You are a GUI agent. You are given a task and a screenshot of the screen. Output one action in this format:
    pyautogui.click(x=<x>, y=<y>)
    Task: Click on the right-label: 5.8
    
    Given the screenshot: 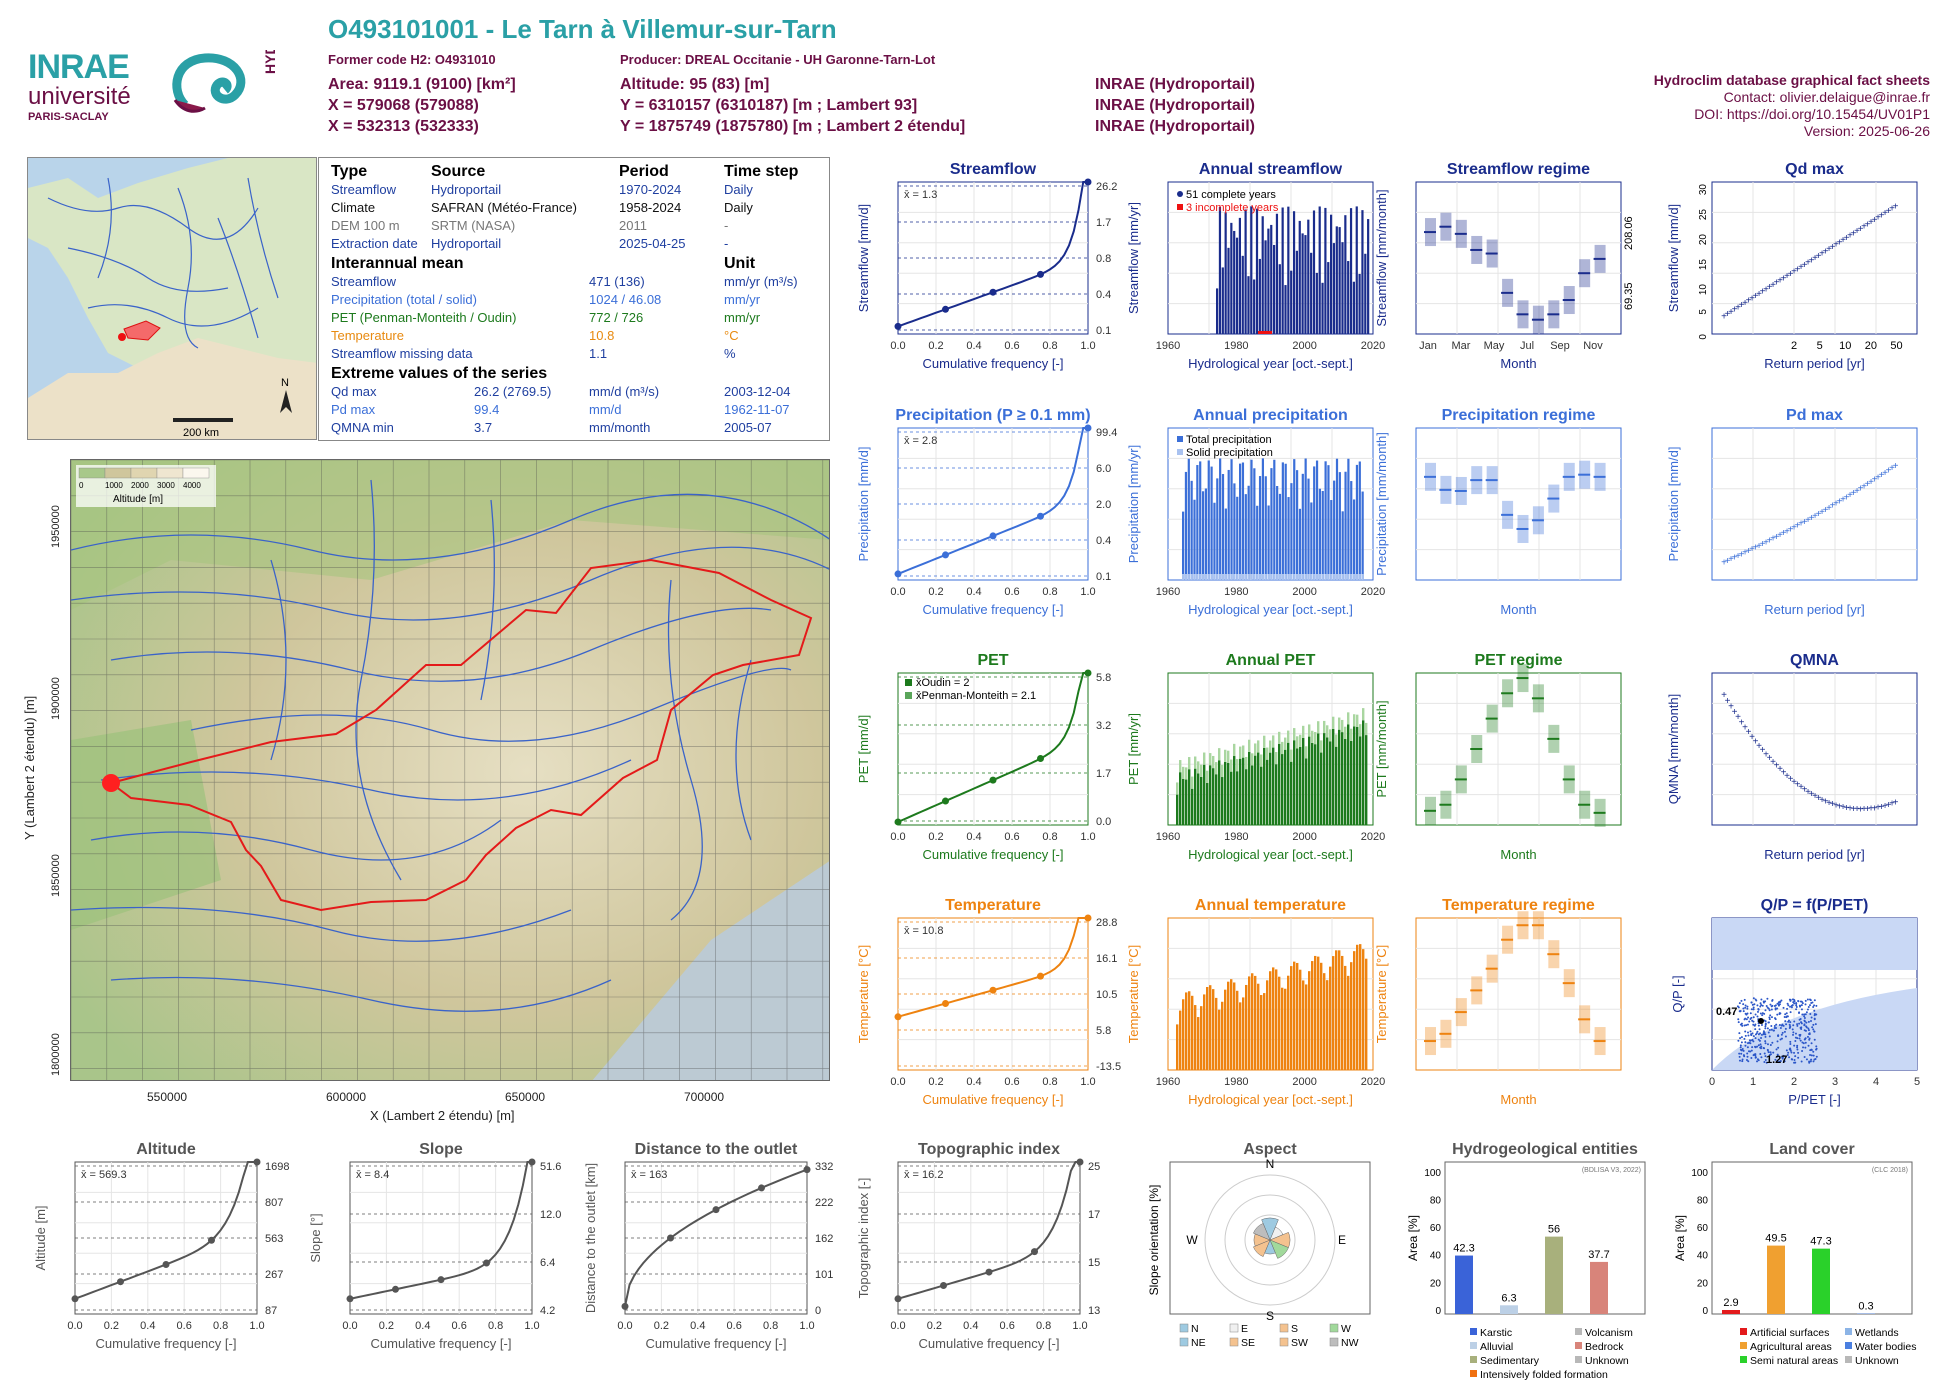 What is the action you would take?
    pyautogui.click(x=1103, y=1031)
    